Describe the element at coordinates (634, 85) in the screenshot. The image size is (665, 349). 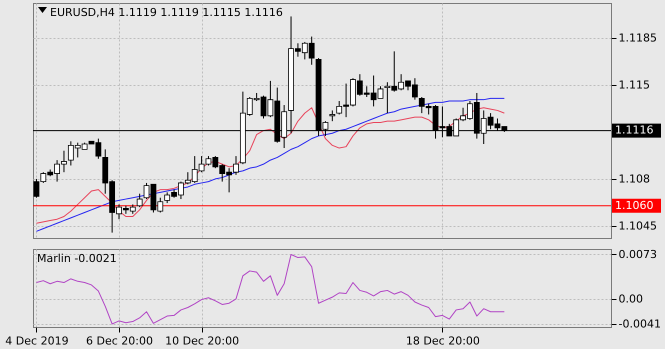
I see `y-tick-label: 1.115` at that location.